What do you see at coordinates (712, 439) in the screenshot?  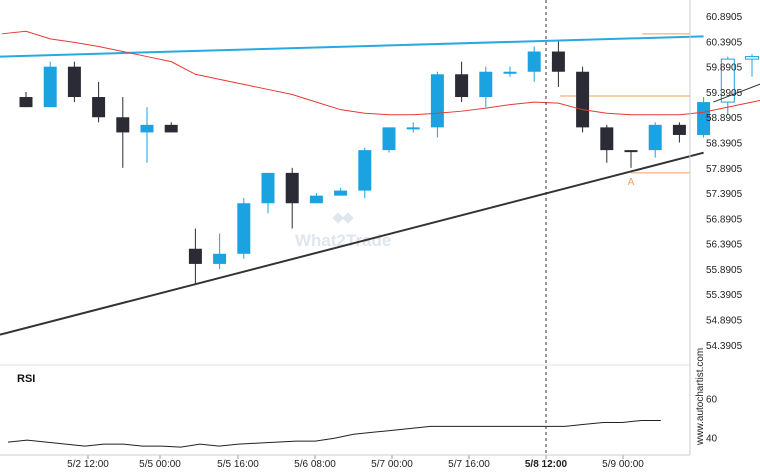 I see `rsi-y-tick-label: 40` at bounding box center [712, 439].